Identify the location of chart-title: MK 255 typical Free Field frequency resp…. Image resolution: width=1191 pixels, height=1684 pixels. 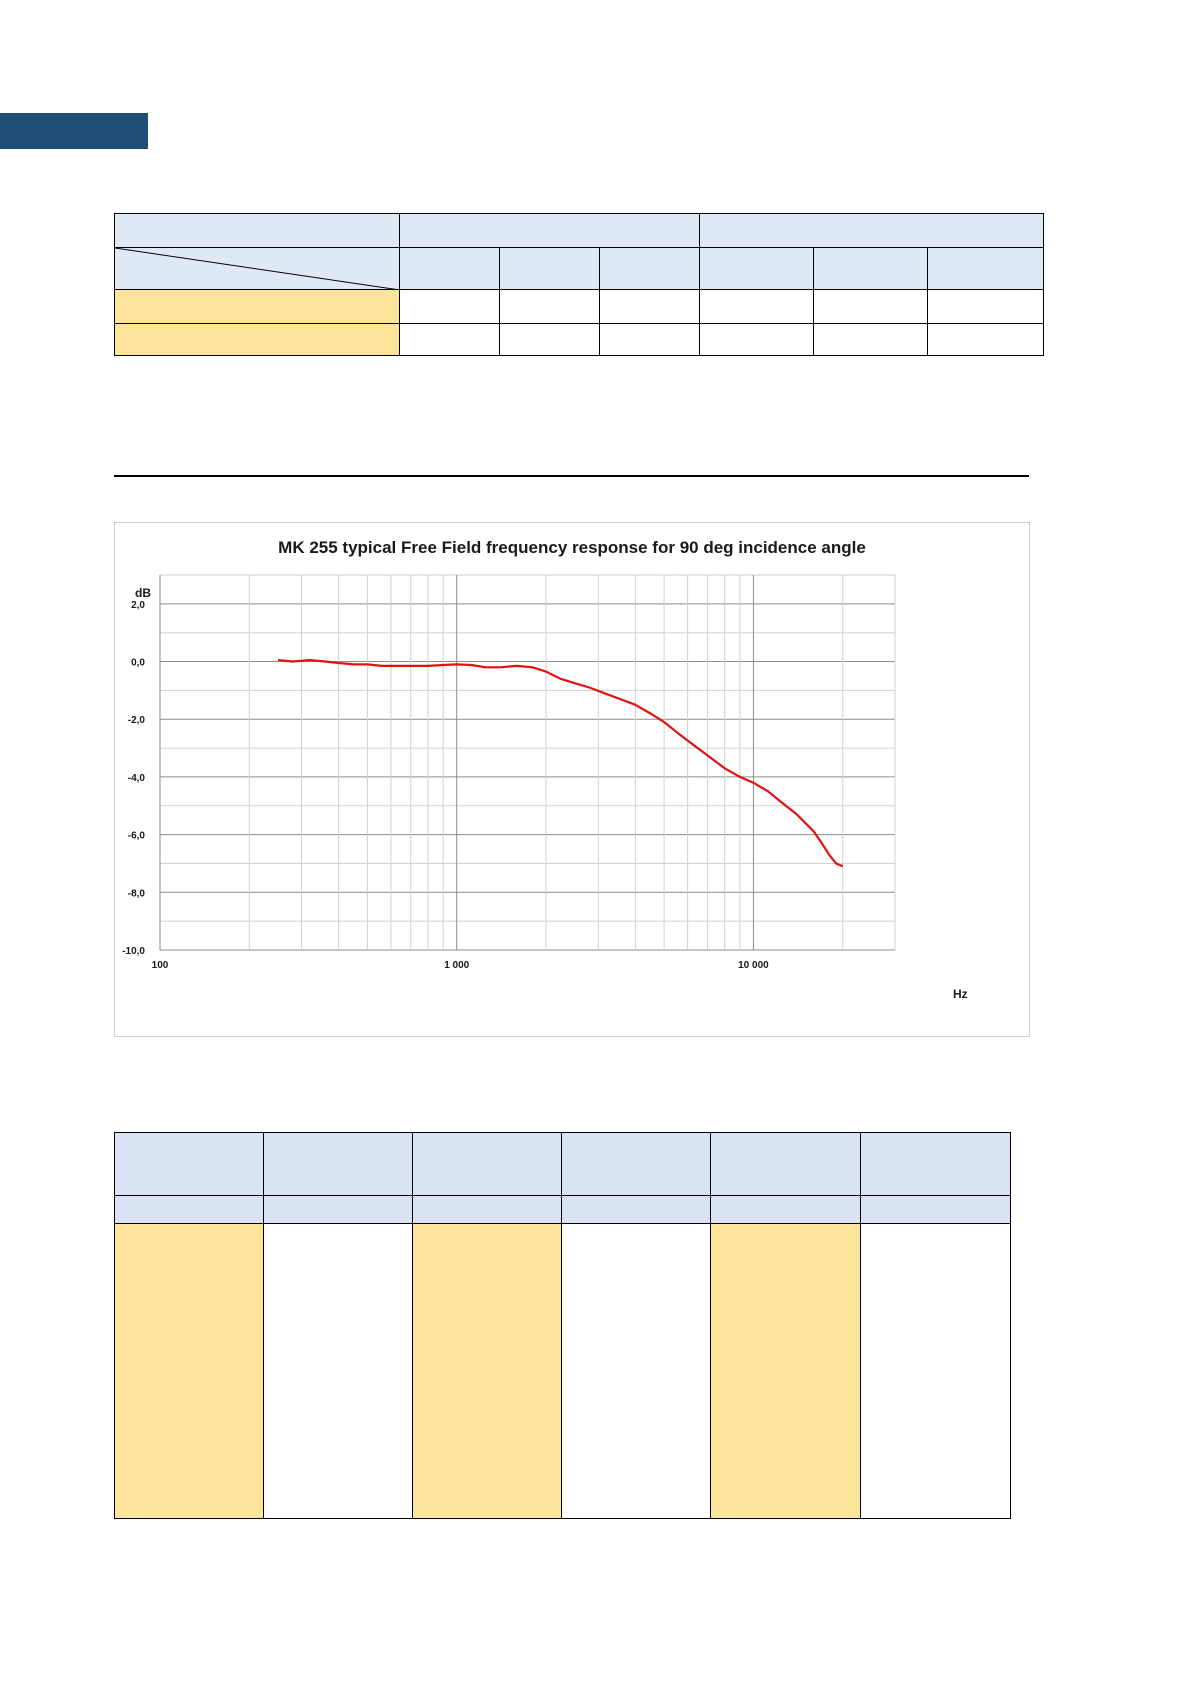
(572, 547).